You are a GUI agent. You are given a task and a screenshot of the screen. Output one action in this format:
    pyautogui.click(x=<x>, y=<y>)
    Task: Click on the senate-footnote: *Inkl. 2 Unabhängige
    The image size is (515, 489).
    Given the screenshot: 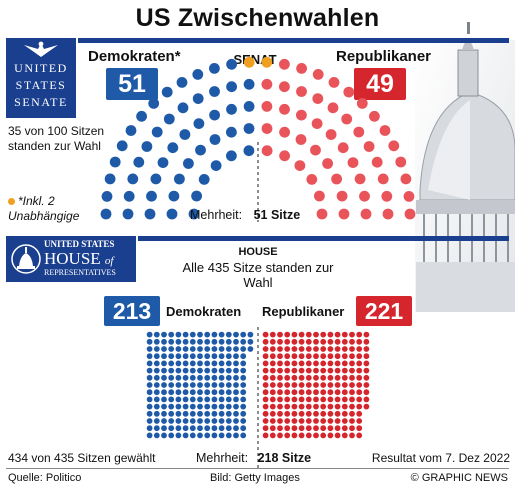 What is the action you would take?
    pyautogui.click(x=53, y=209)
    